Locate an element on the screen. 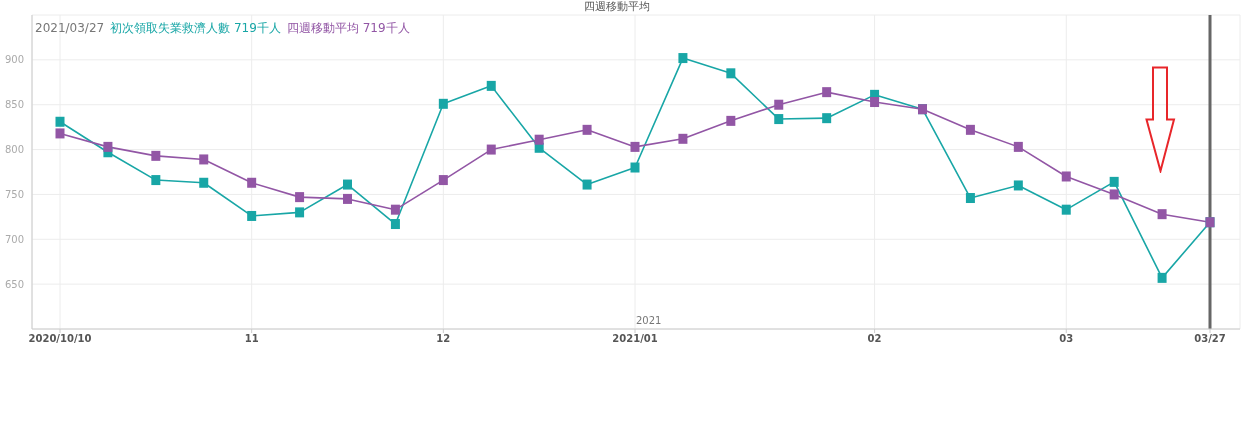 The image size is (1254, 440). x-tick-label: 2021/01 is located at coordinates (635, 339).